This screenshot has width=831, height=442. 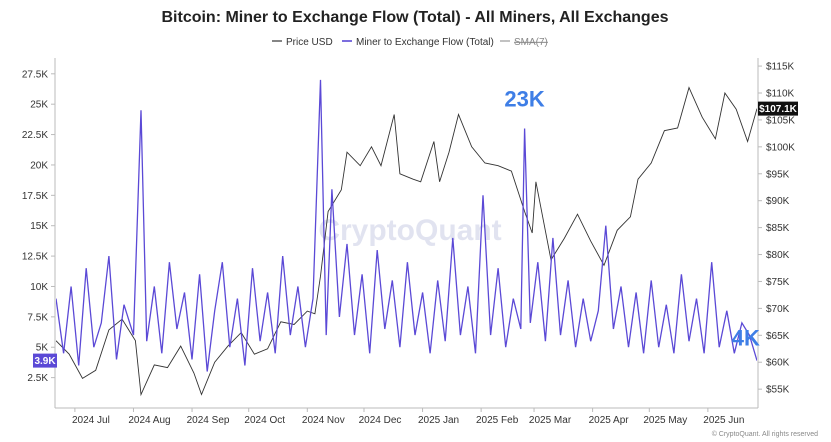 I want to click on legend-label-price: Price USD, so click(x=309, y=42).